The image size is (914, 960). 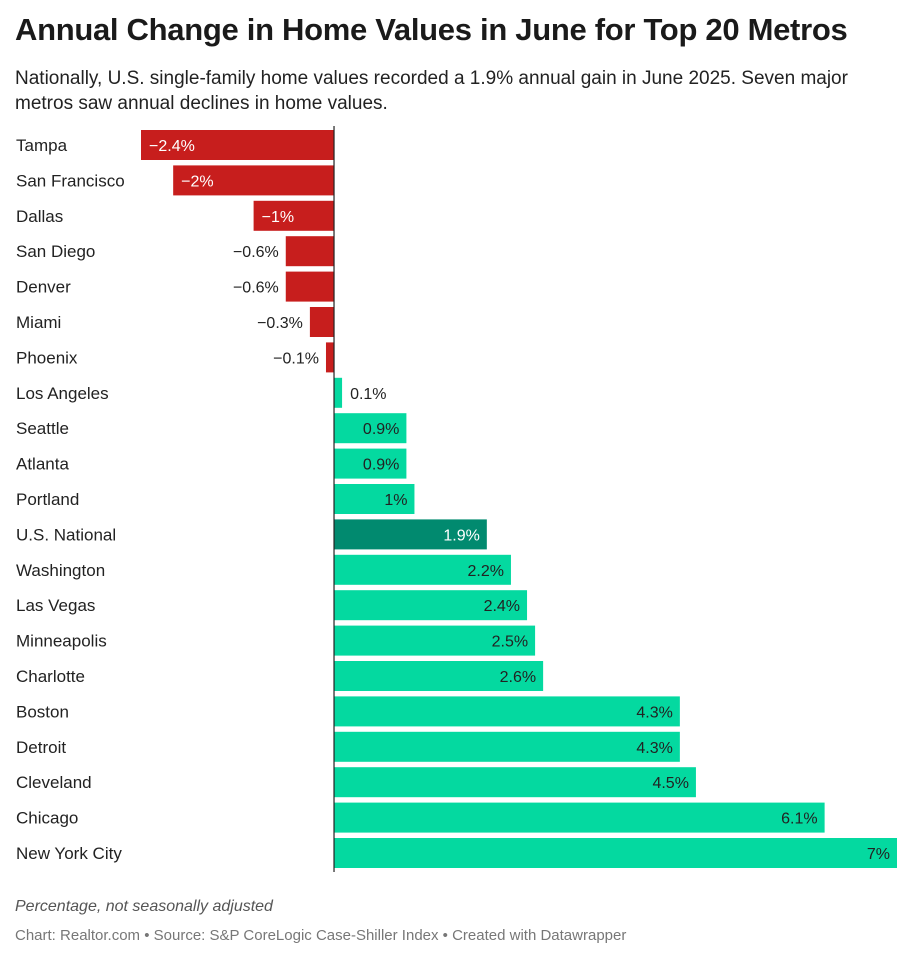 What do you see at coordinates (42, 464) in the screenshot?
I see `category-label-atlanta: Atlanta` at bounding box center [42, 464].